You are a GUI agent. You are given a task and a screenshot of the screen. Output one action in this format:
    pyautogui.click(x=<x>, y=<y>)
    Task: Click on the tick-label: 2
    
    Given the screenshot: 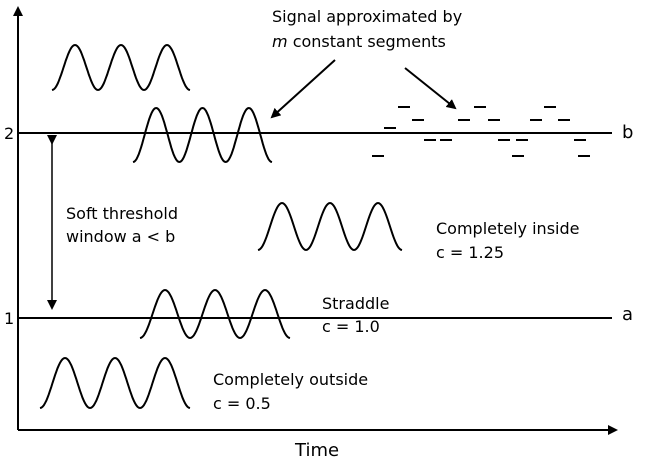 What is the action you would take?
    pyautogui.click(x=9, y=133)
    